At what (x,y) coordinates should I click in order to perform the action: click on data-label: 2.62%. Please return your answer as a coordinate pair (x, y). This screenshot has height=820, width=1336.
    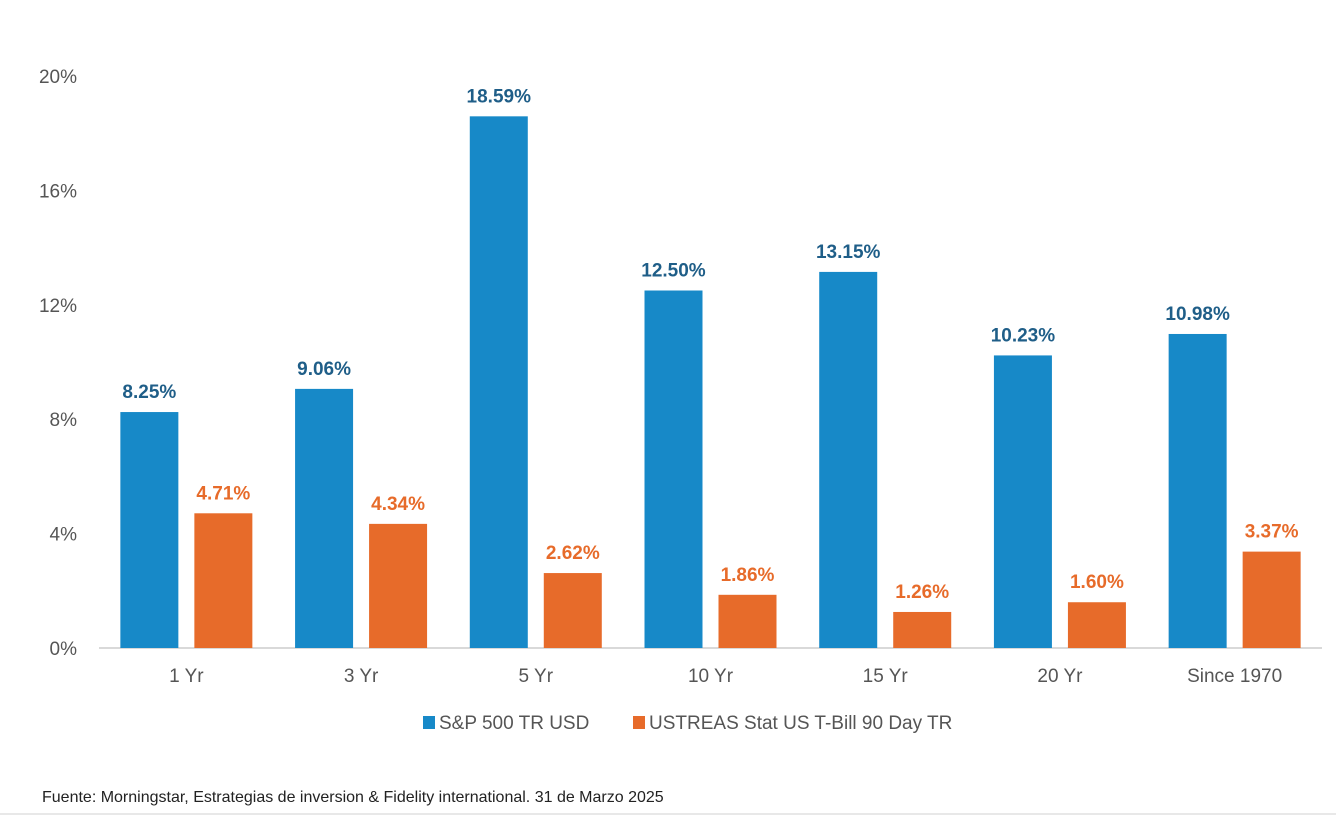
    Looking at the image, I should click on (573, 553).